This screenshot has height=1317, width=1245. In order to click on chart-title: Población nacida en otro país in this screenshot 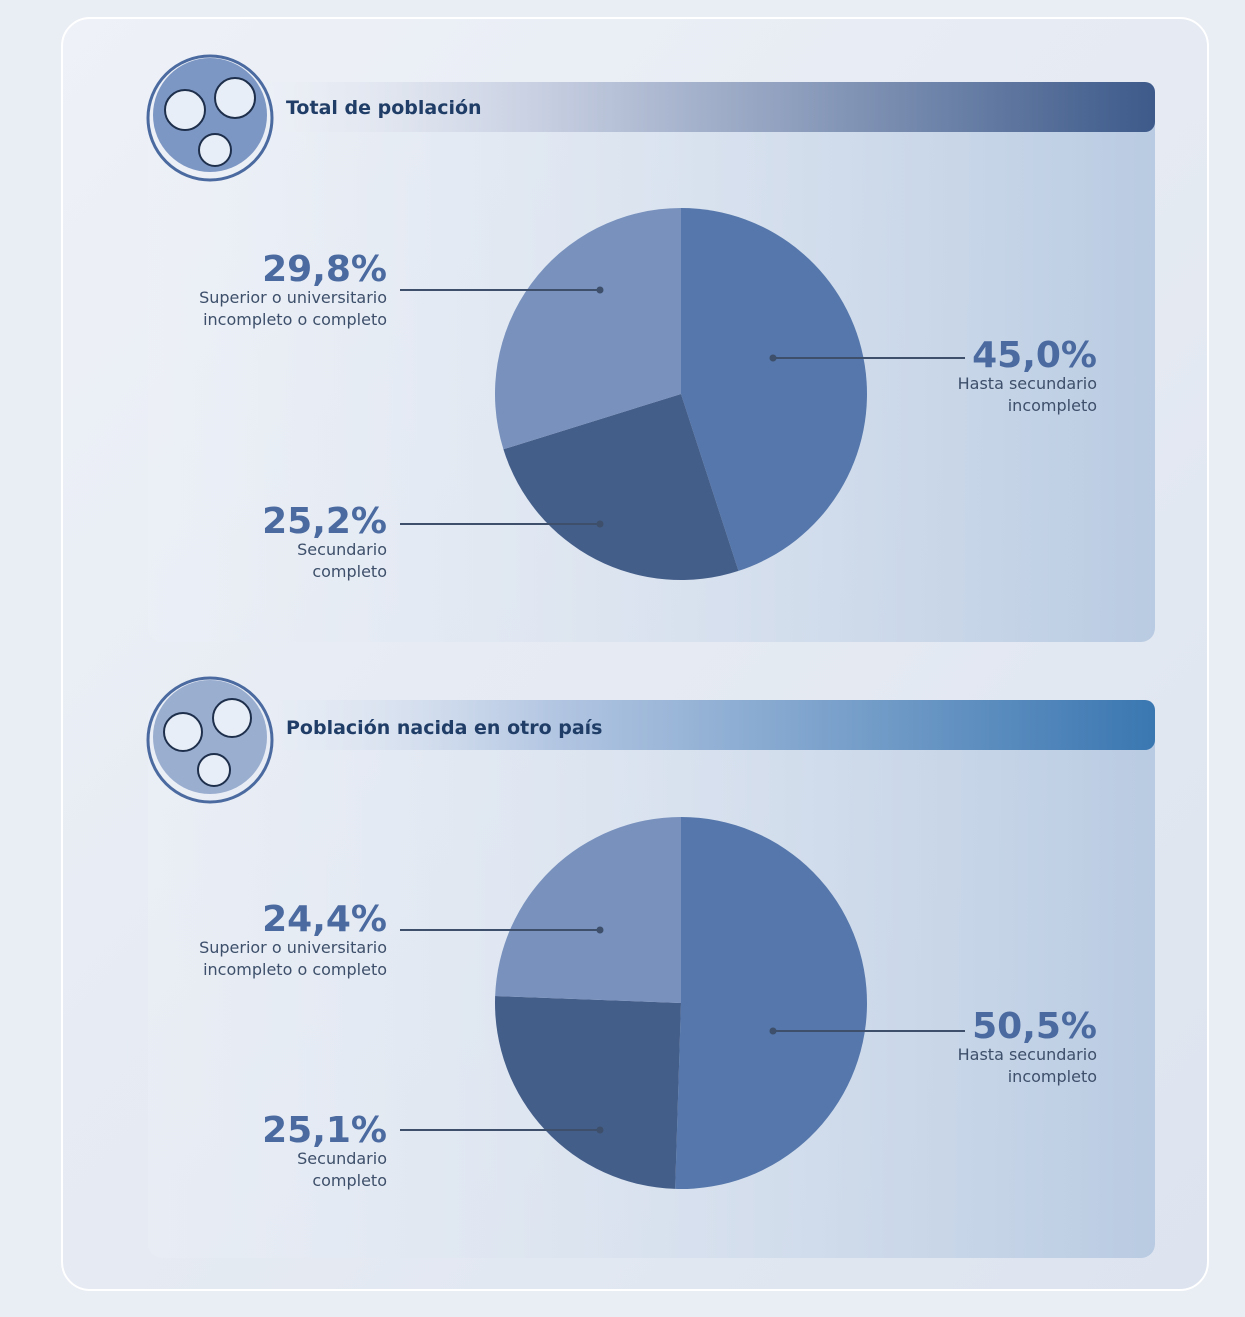, I will do `click(444, 728)`.